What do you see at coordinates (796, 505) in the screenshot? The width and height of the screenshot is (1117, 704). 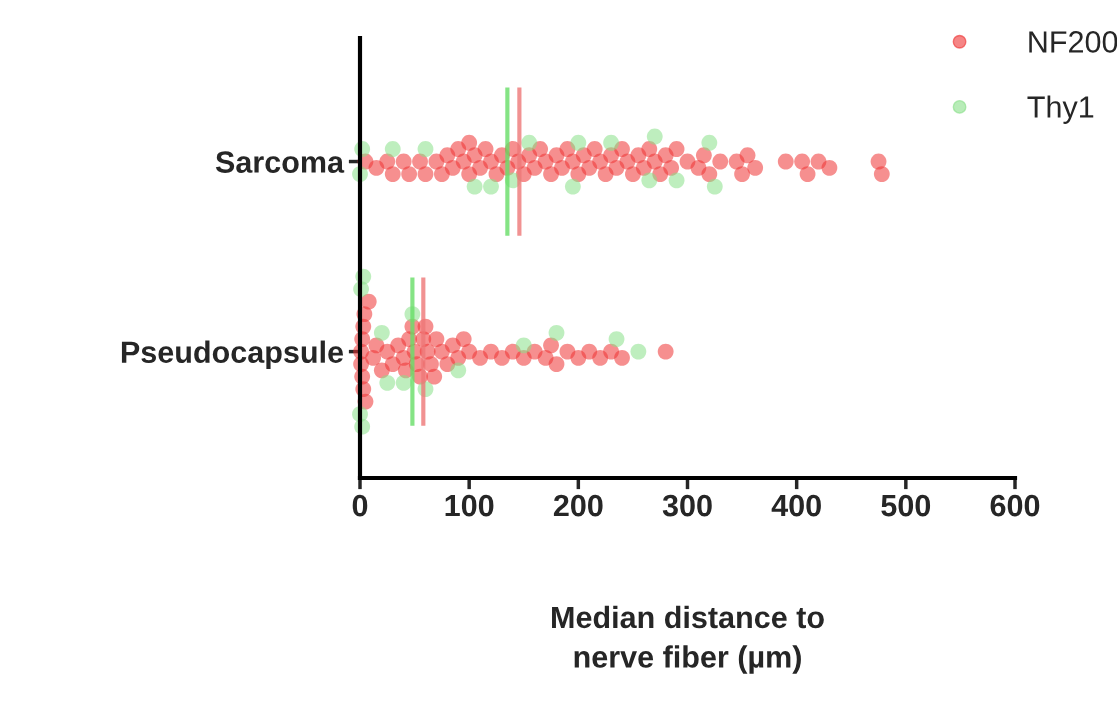 I see `x-tick-label: 400` at bounding box center [796, 505].